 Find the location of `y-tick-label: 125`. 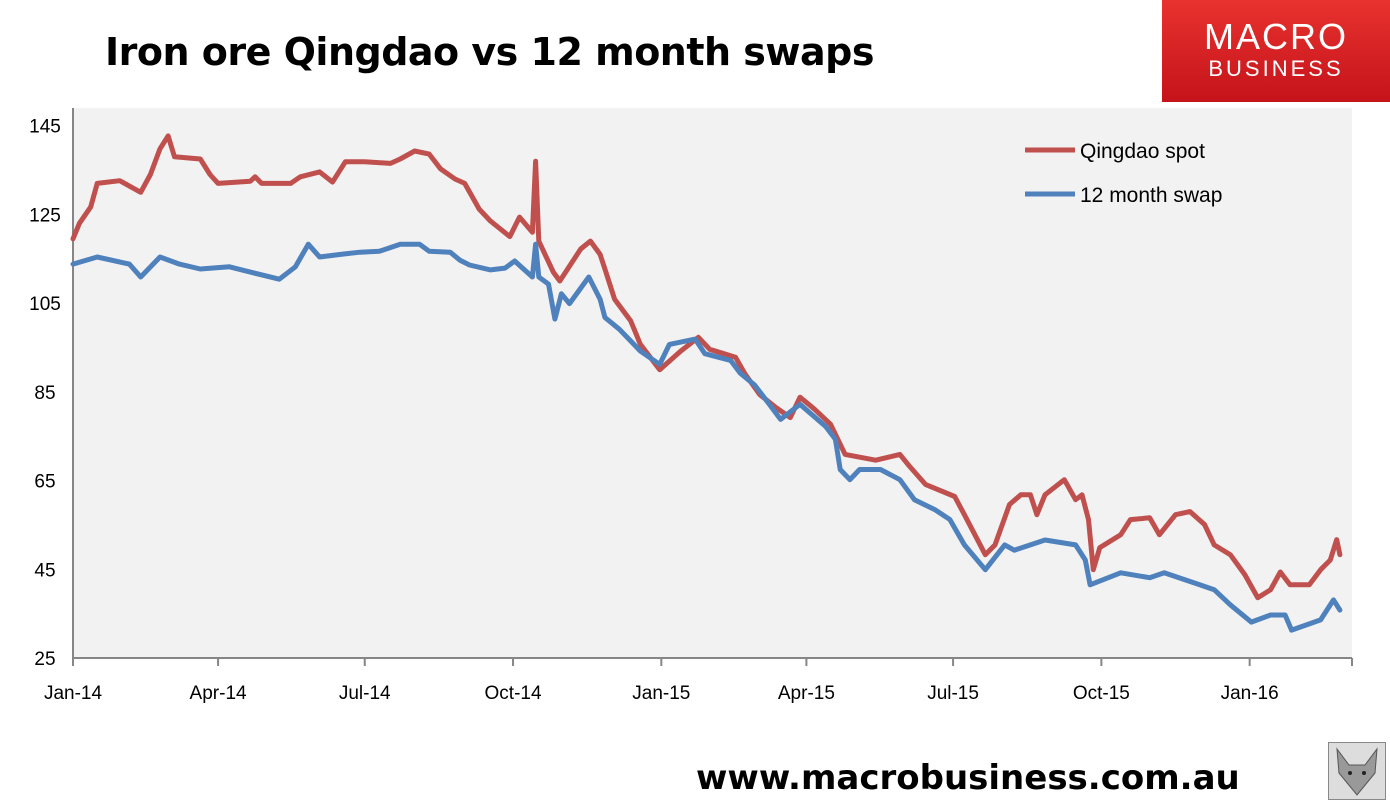

y-tick-label: 125 is located at coordinates (45, 215).